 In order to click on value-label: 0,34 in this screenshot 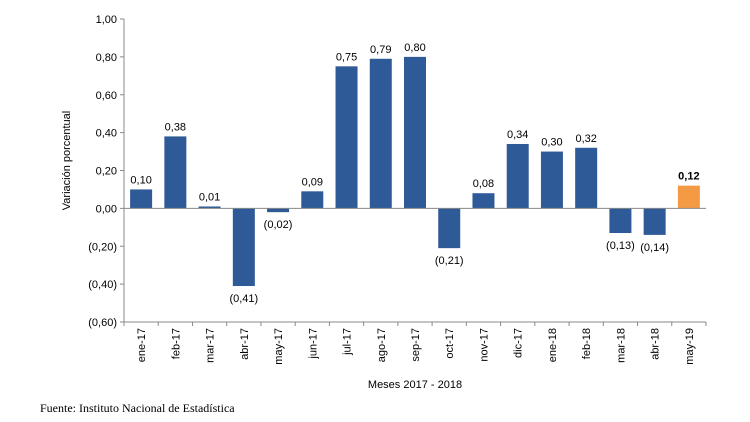, I will do `click(517, 135)`.